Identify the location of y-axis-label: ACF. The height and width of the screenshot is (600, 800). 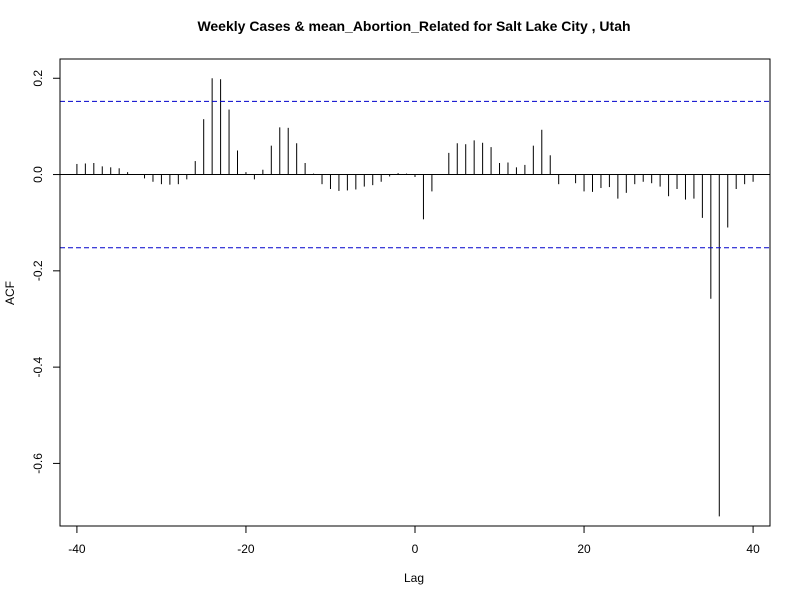
(10, 293).